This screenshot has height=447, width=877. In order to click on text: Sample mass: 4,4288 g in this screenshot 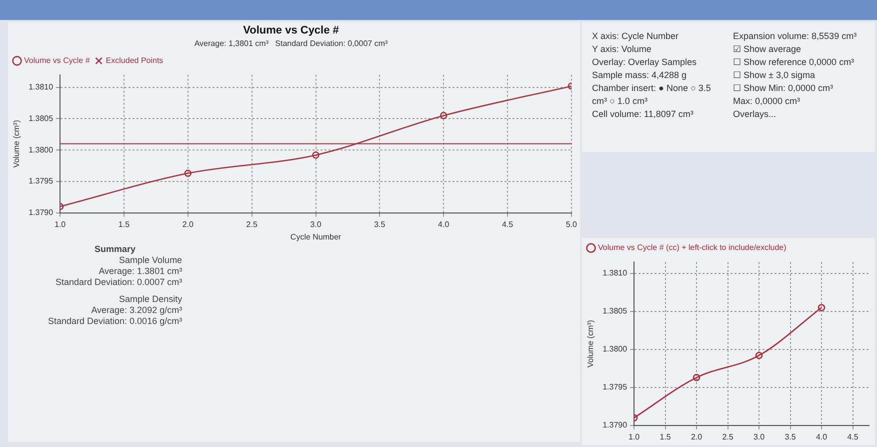, I will do `click(640, 75)`.